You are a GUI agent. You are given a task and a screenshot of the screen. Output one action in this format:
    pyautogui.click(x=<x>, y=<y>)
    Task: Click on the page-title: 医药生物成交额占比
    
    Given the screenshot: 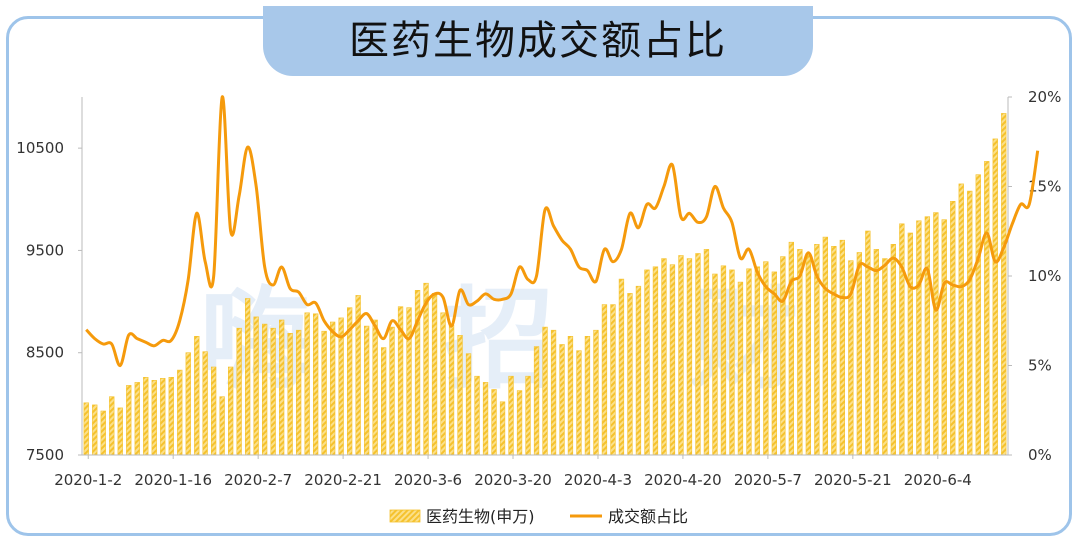 What is the action you would take?
    pyautogui.click(x=538, y=41)
    